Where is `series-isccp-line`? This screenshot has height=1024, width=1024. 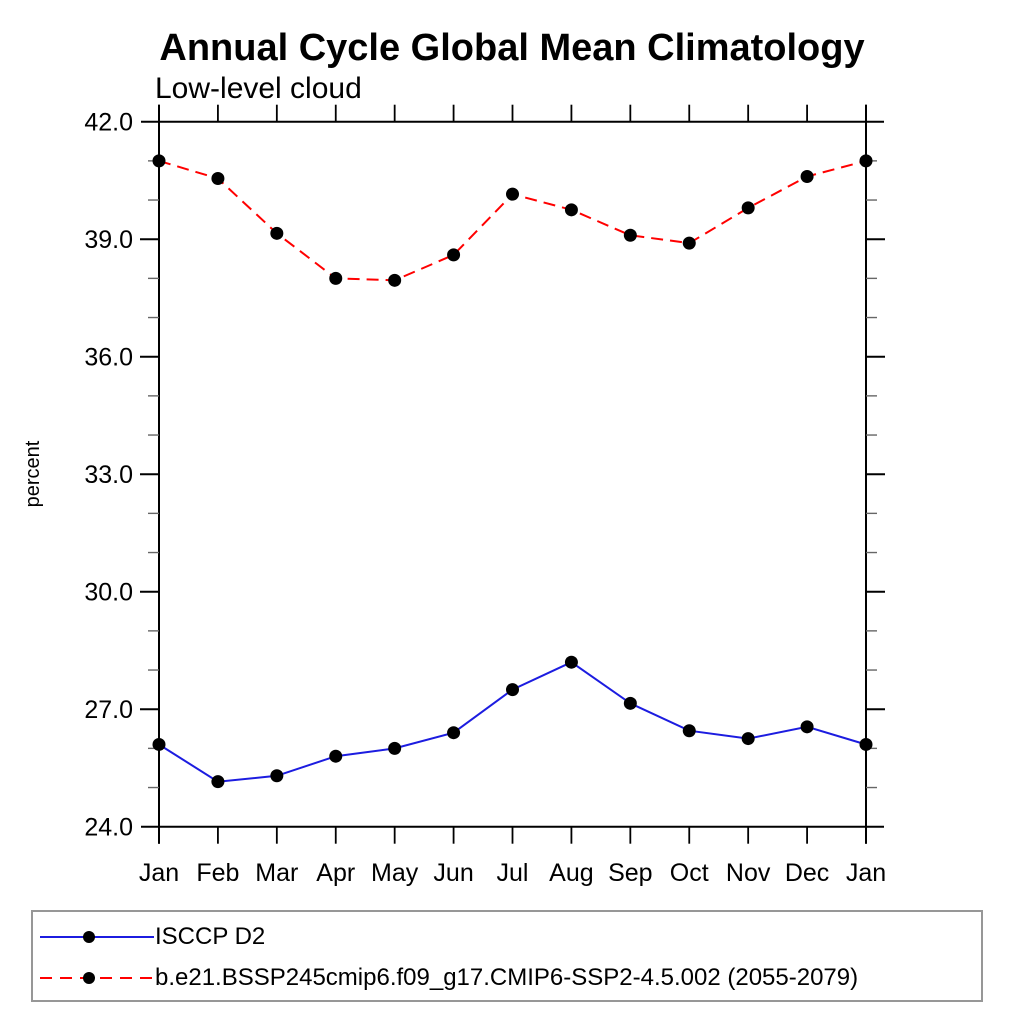 series-isccp-line is located at coordinates (512, 722).